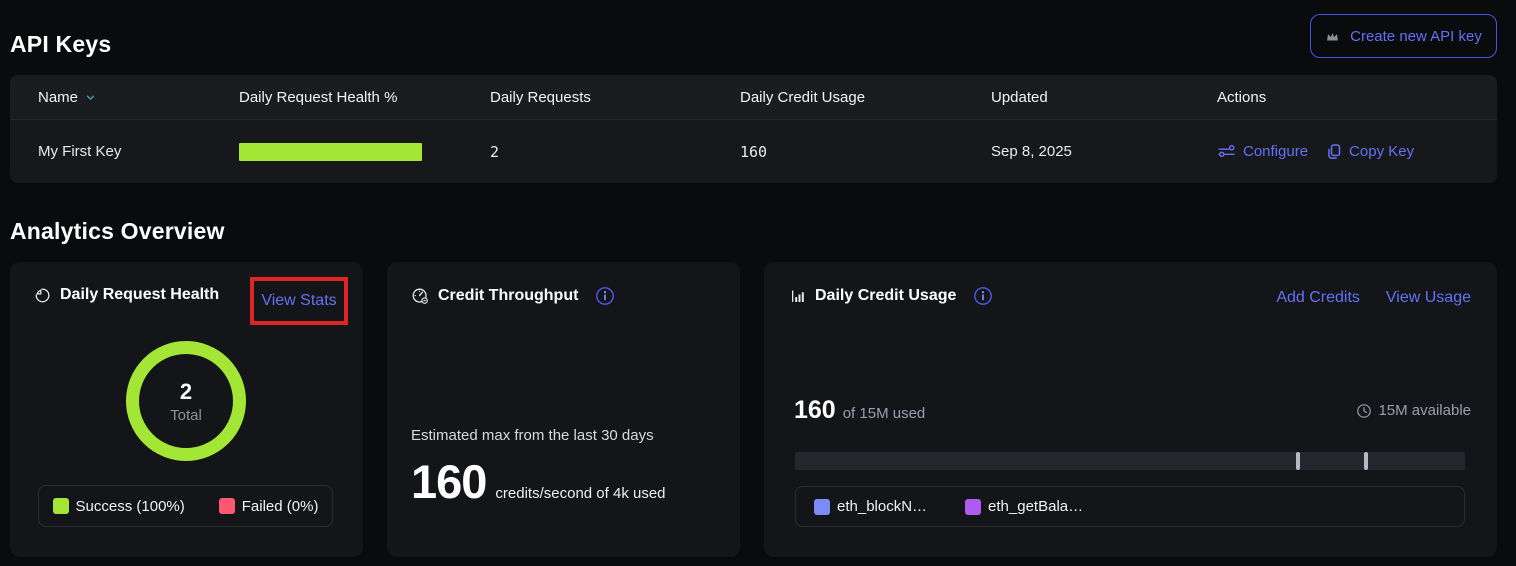 The height and width of the screenshot is (566, 1516). Describe the element at coordinates (186, 391) in the screenshot. I see `donut-total-value: 2` at that location.